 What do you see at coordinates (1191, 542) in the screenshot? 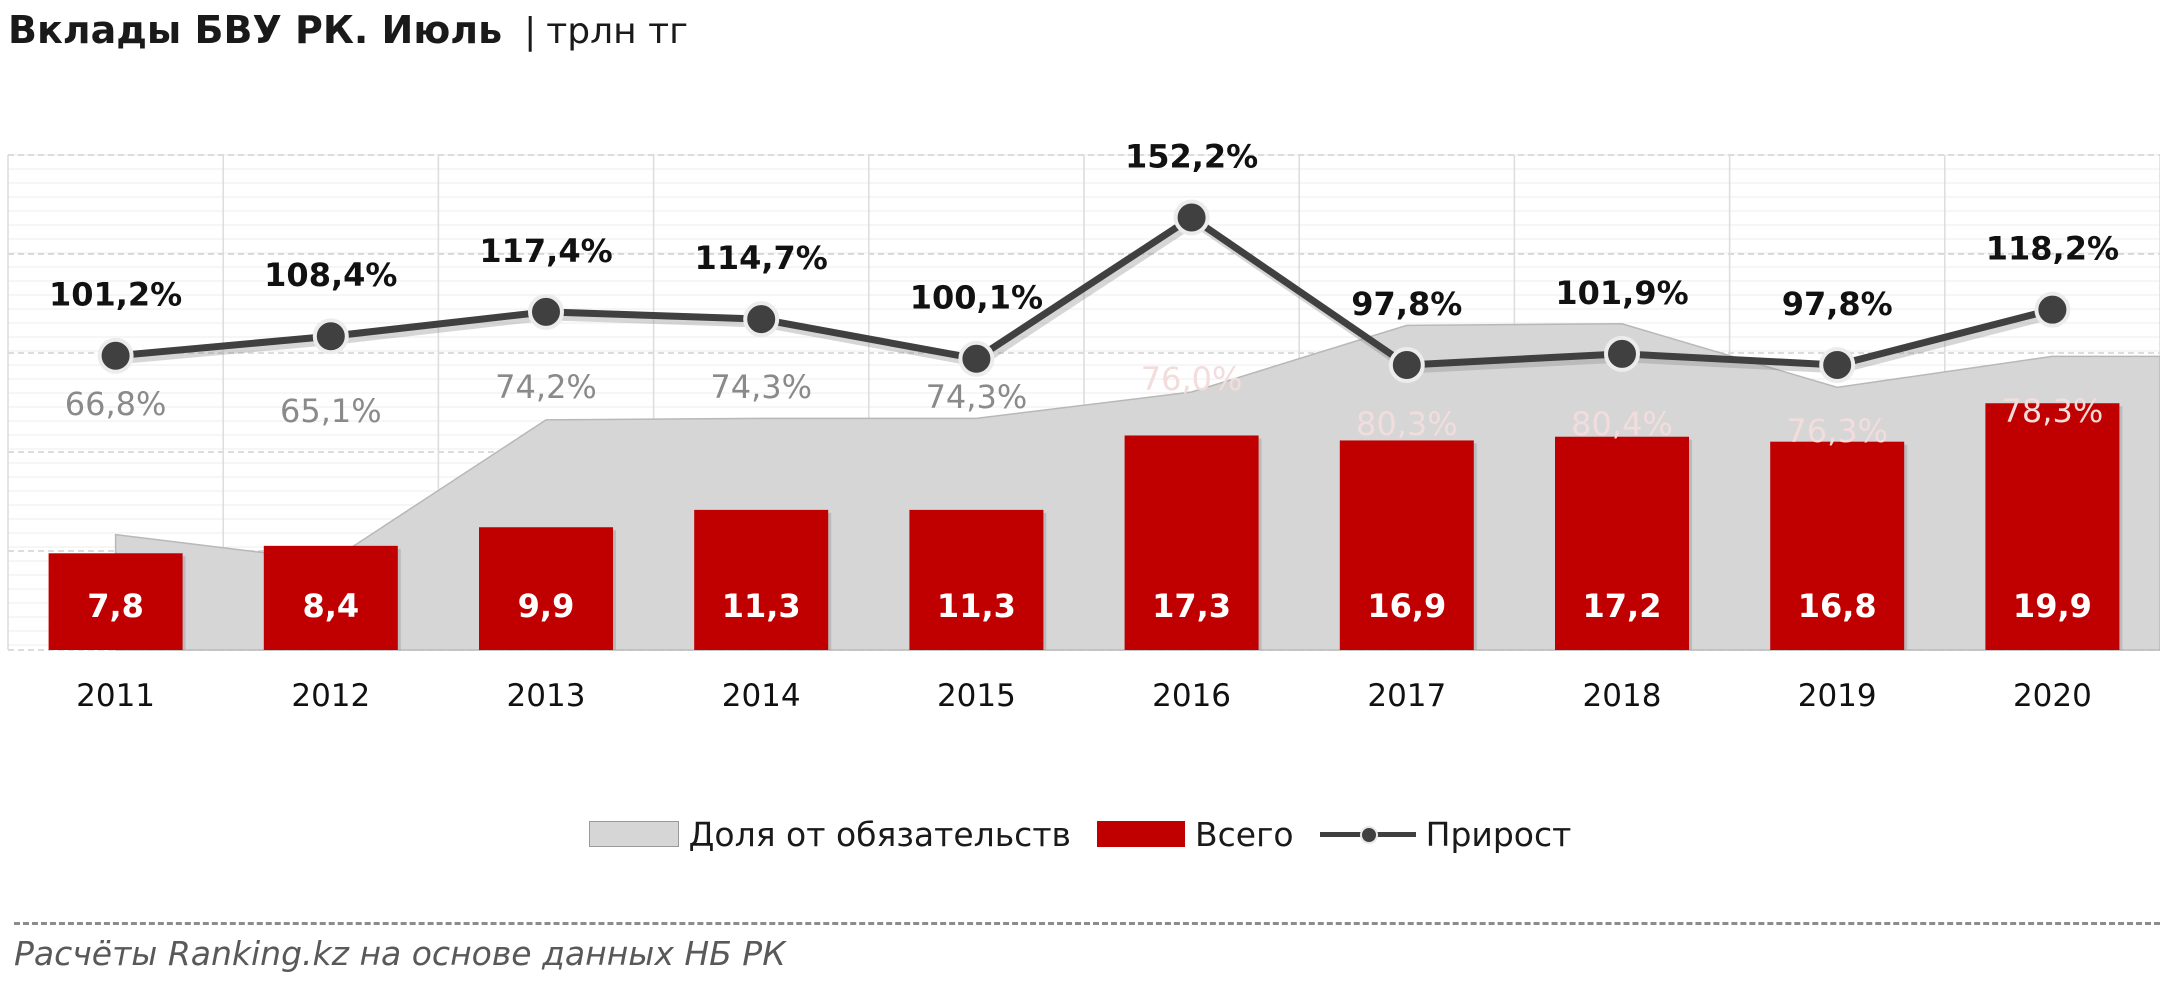
I see `bar-2016` at bounding box center [1191, 542].